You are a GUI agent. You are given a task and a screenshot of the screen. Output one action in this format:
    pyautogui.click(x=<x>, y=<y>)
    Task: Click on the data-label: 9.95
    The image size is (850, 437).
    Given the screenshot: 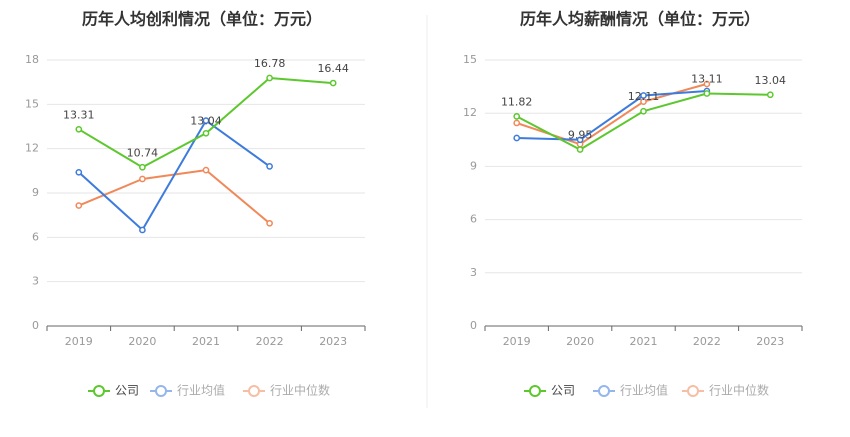 What is the action you would take?
    pyautogui.click(x=580, y=135)
    